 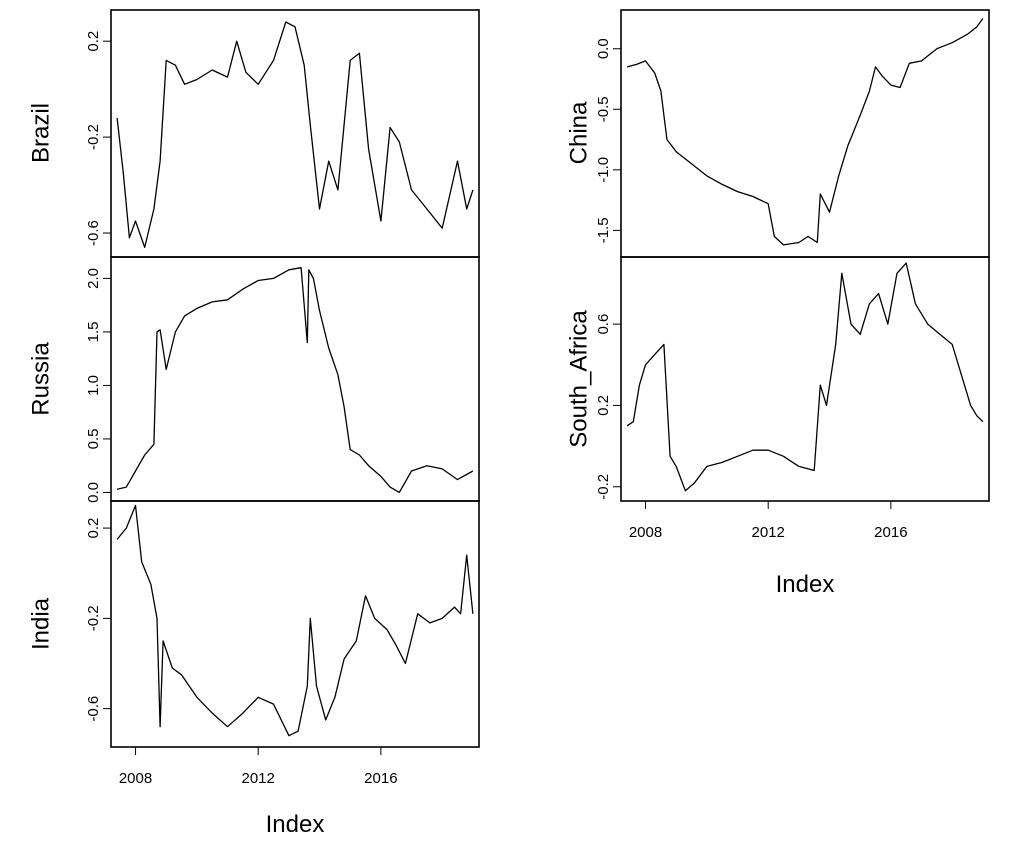 What do you see at coordinates (603, 324) in the screenshot?
I see `y-tick-label: 0.6` at bounding box center [603, 324].